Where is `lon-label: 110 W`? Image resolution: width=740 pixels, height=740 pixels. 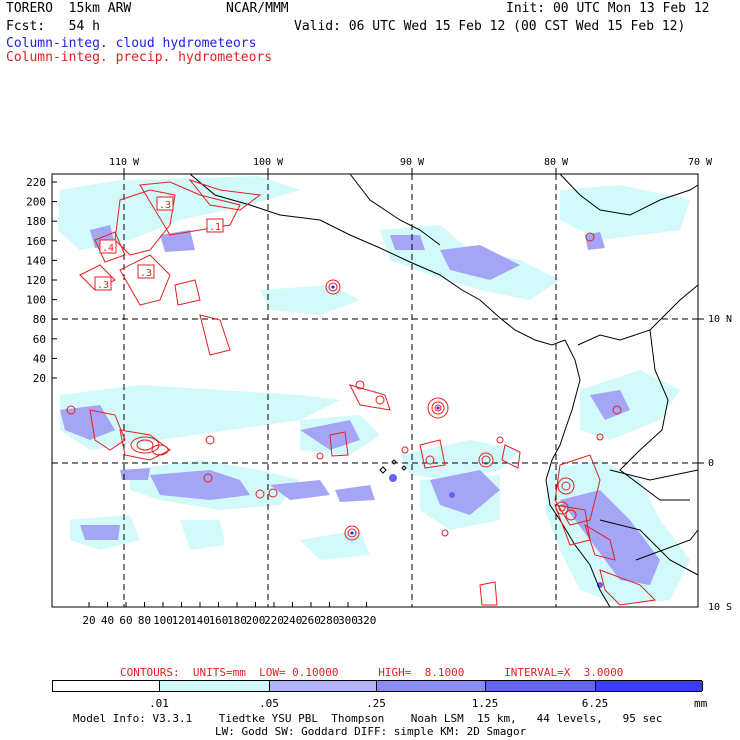
lon-label: 110 W is located at coordinates (124, 162).